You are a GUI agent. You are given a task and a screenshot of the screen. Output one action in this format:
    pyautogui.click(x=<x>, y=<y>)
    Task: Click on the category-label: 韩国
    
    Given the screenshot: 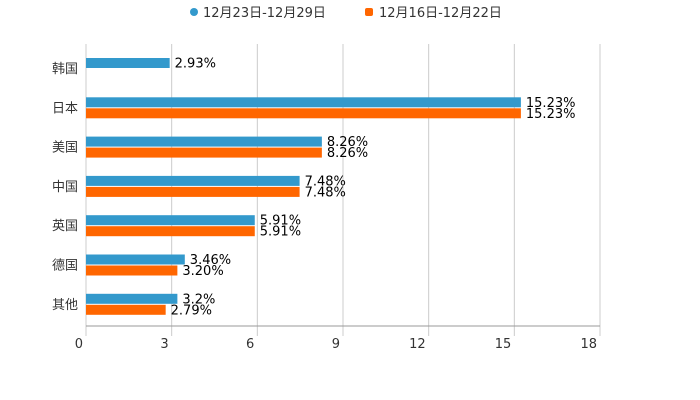 What is the action you would take?
    pyautogui.click(x=65, y=69)
    